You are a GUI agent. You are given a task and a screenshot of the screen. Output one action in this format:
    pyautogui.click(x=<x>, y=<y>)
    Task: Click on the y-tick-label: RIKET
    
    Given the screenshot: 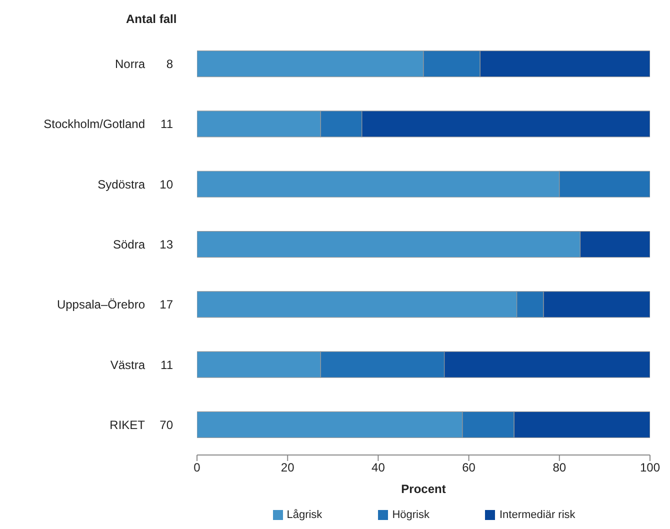 What is the action you would take?
    pyautogui.click(x=128, y=425)
    